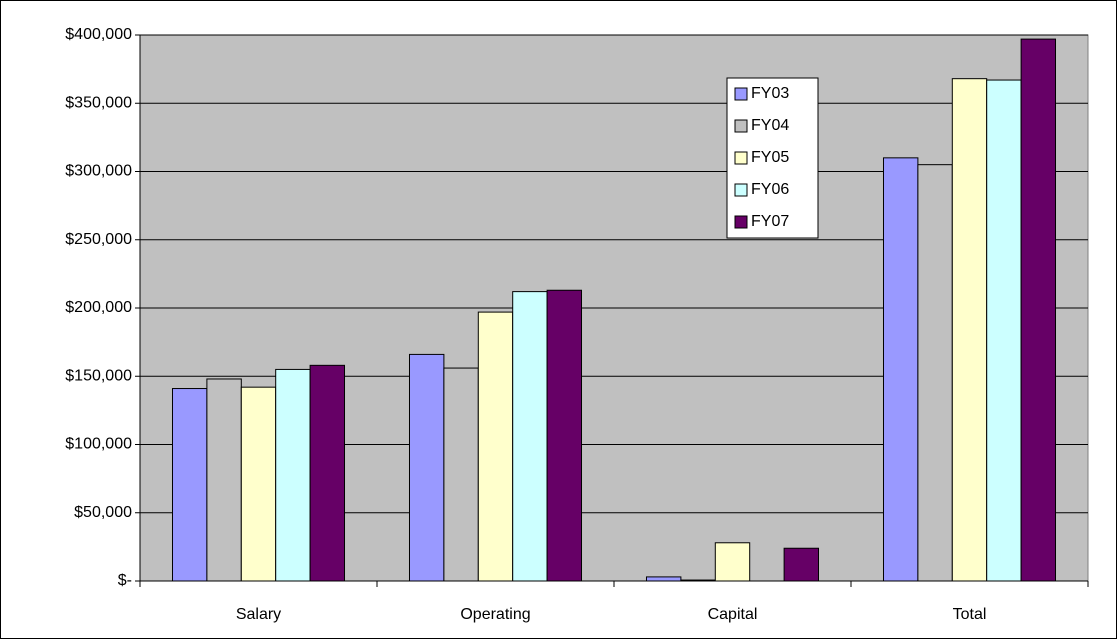 The height and width of the screenshot is (640, 1118). I want to click on y-tick-label: $250,000, so click(98, 239).